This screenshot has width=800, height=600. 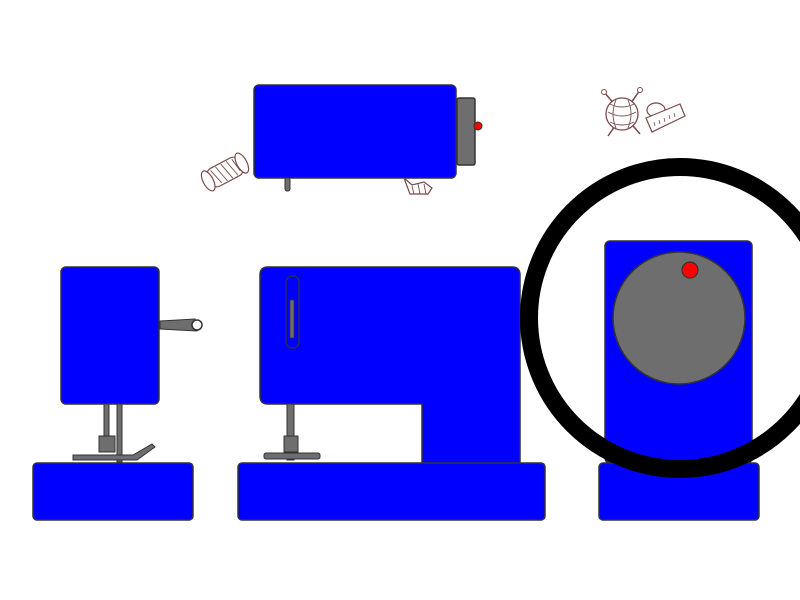 I want to click on tape-measure-drawing, so click(x=665, y=117).